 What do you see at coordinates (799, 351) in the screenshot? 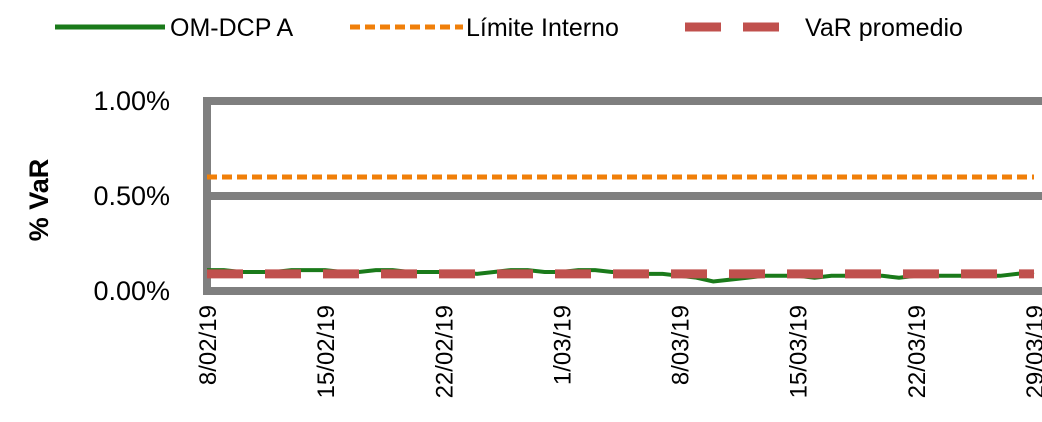
I see `x-tick-label-5: 15/03/19` at bounding box center [799, 351].